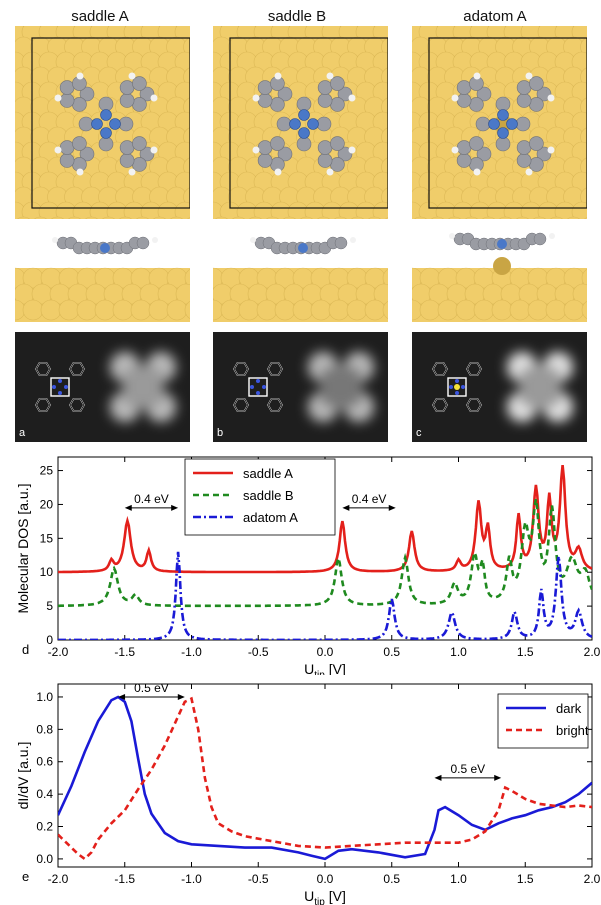 The height and width of the screenshot is (905, 601). I want to click on x-tick-label: -0.5, so click(258, 879).